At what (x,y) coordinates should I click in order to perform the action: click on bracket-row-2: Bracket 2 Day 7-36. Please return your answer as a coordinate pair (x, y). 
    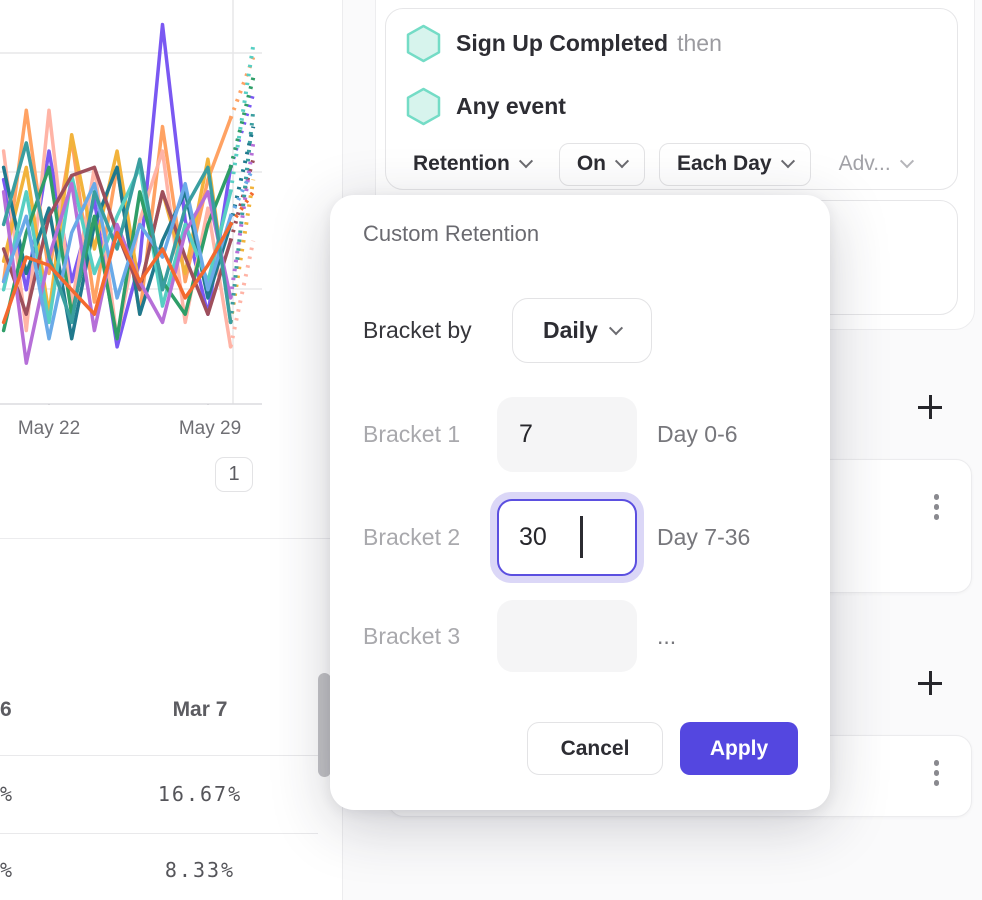
    Looking at the image, I should click on (580, 537).